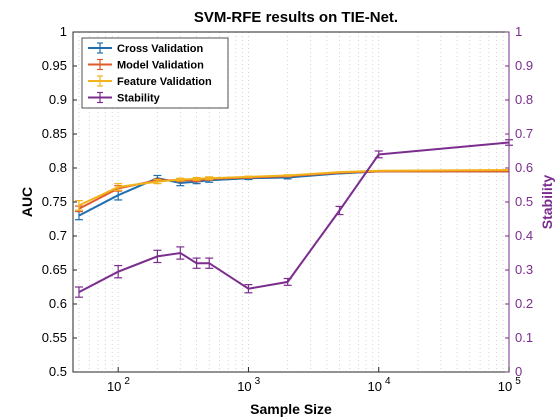 This screenshot has width=560, height=420. I want to click on y-right-tick-label: 1, so click(518, 31).